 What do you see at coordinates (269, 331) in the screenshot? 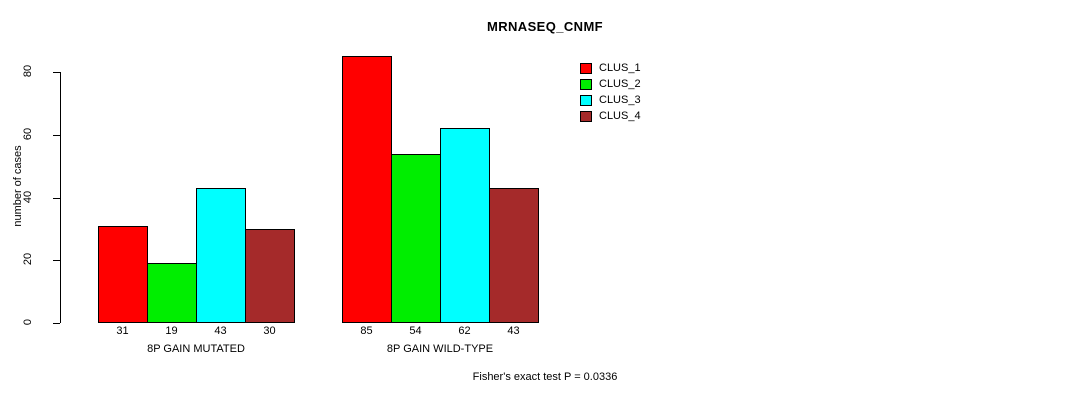
I see `bar-value-label: 30` at bounding box center [269, 331].